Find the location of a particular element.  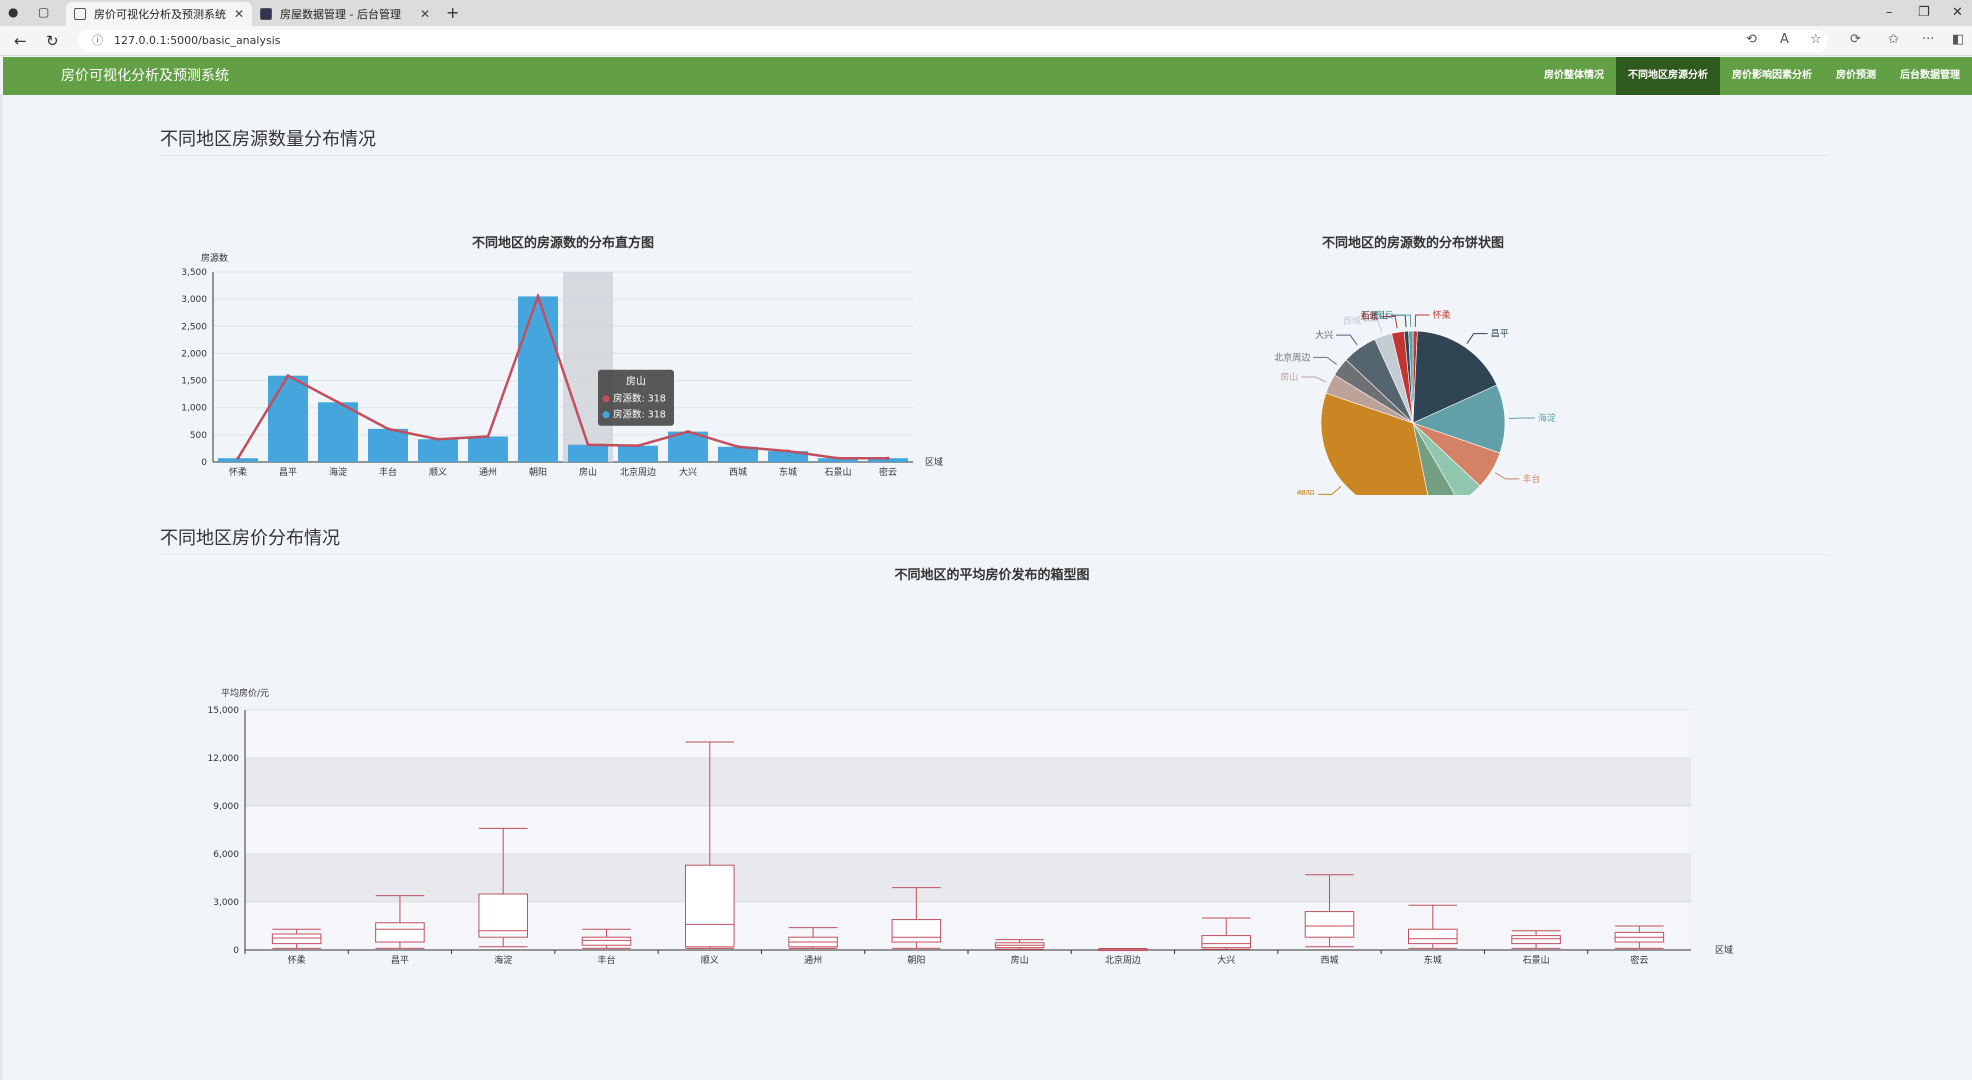

y-tick-label: 3,000 is located at coordinates (194, 300).